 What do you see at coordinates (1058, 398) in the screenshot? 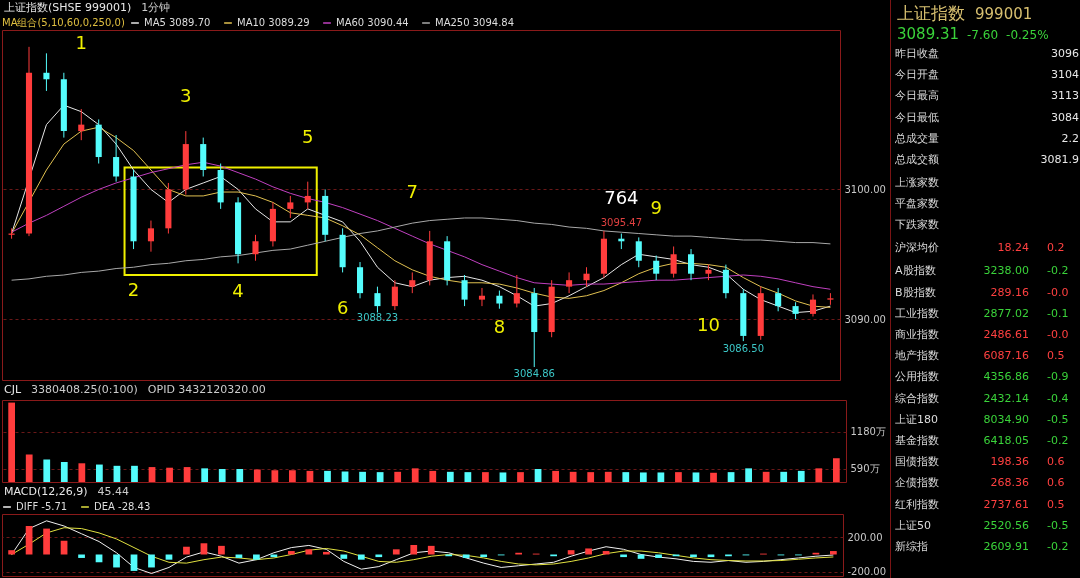
I see `text: -0.4` at bounding box center [1058, 398].